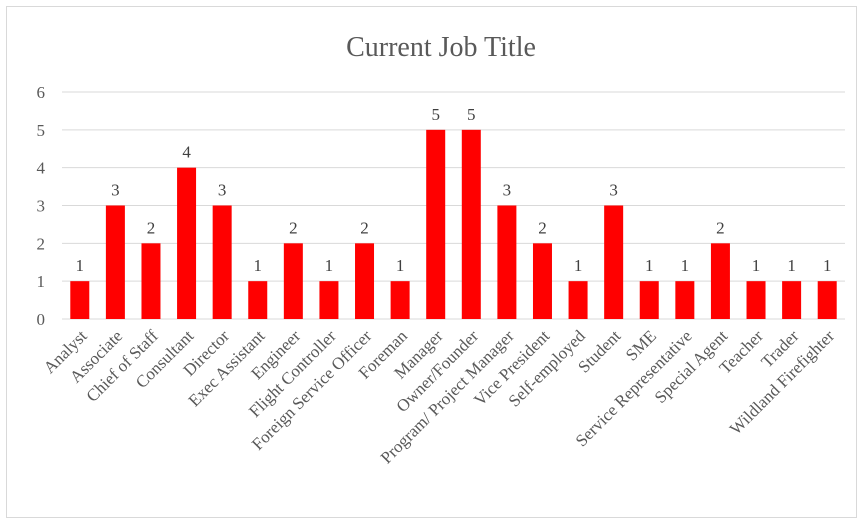 The width and height of the screenshot is (865, 525). What do you see at coordinates (41, 281) in the screenshot?
I see `y-tick-label: 1` at bounding box center [41, 281].